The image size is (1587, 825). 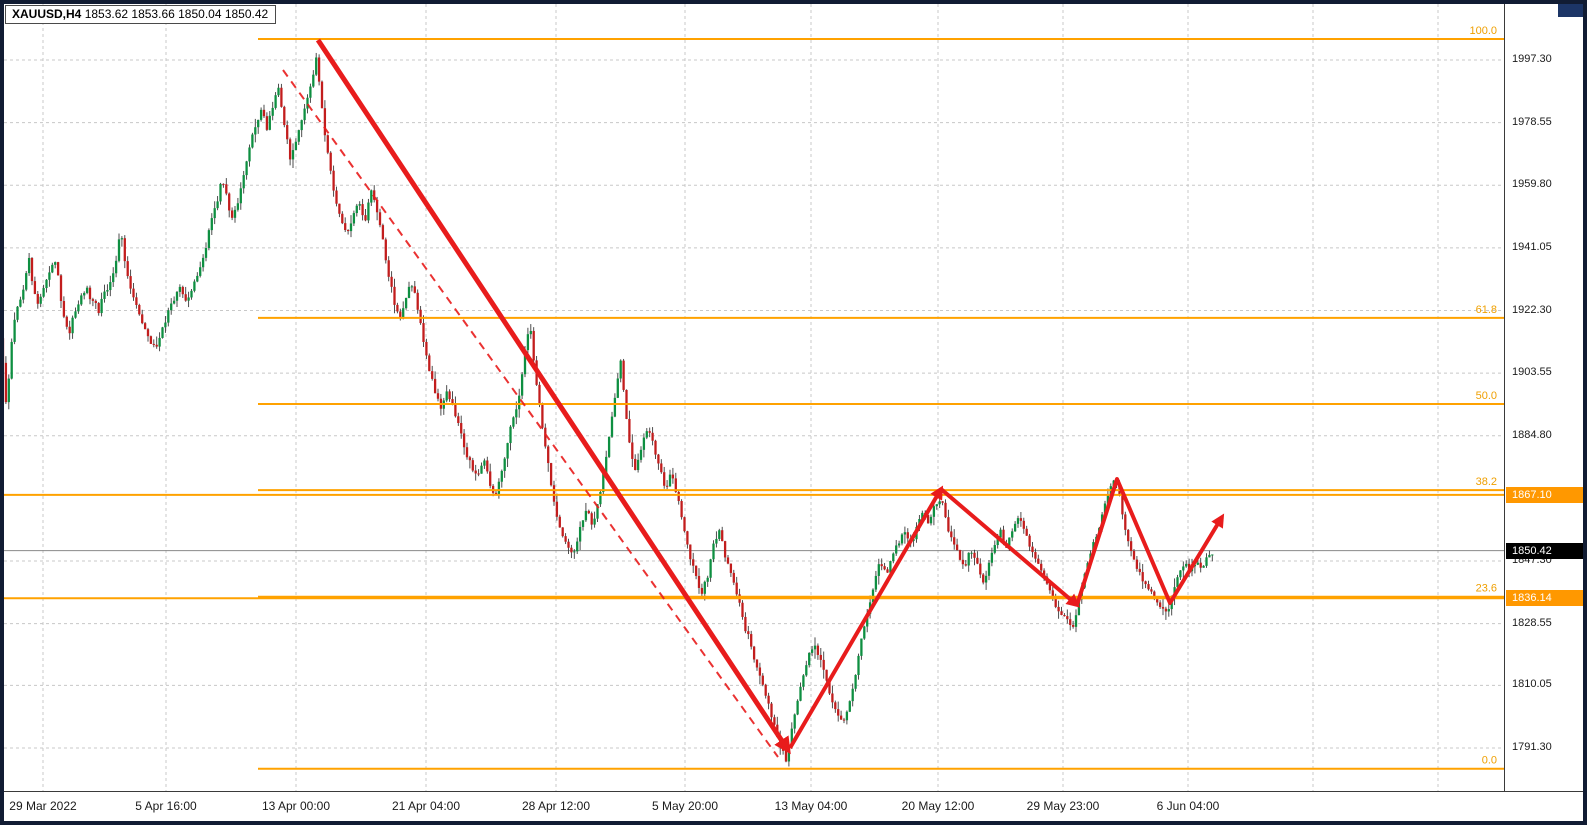 I want to click on price-tick-label: 1903.55, so click(x=1532, y=372).